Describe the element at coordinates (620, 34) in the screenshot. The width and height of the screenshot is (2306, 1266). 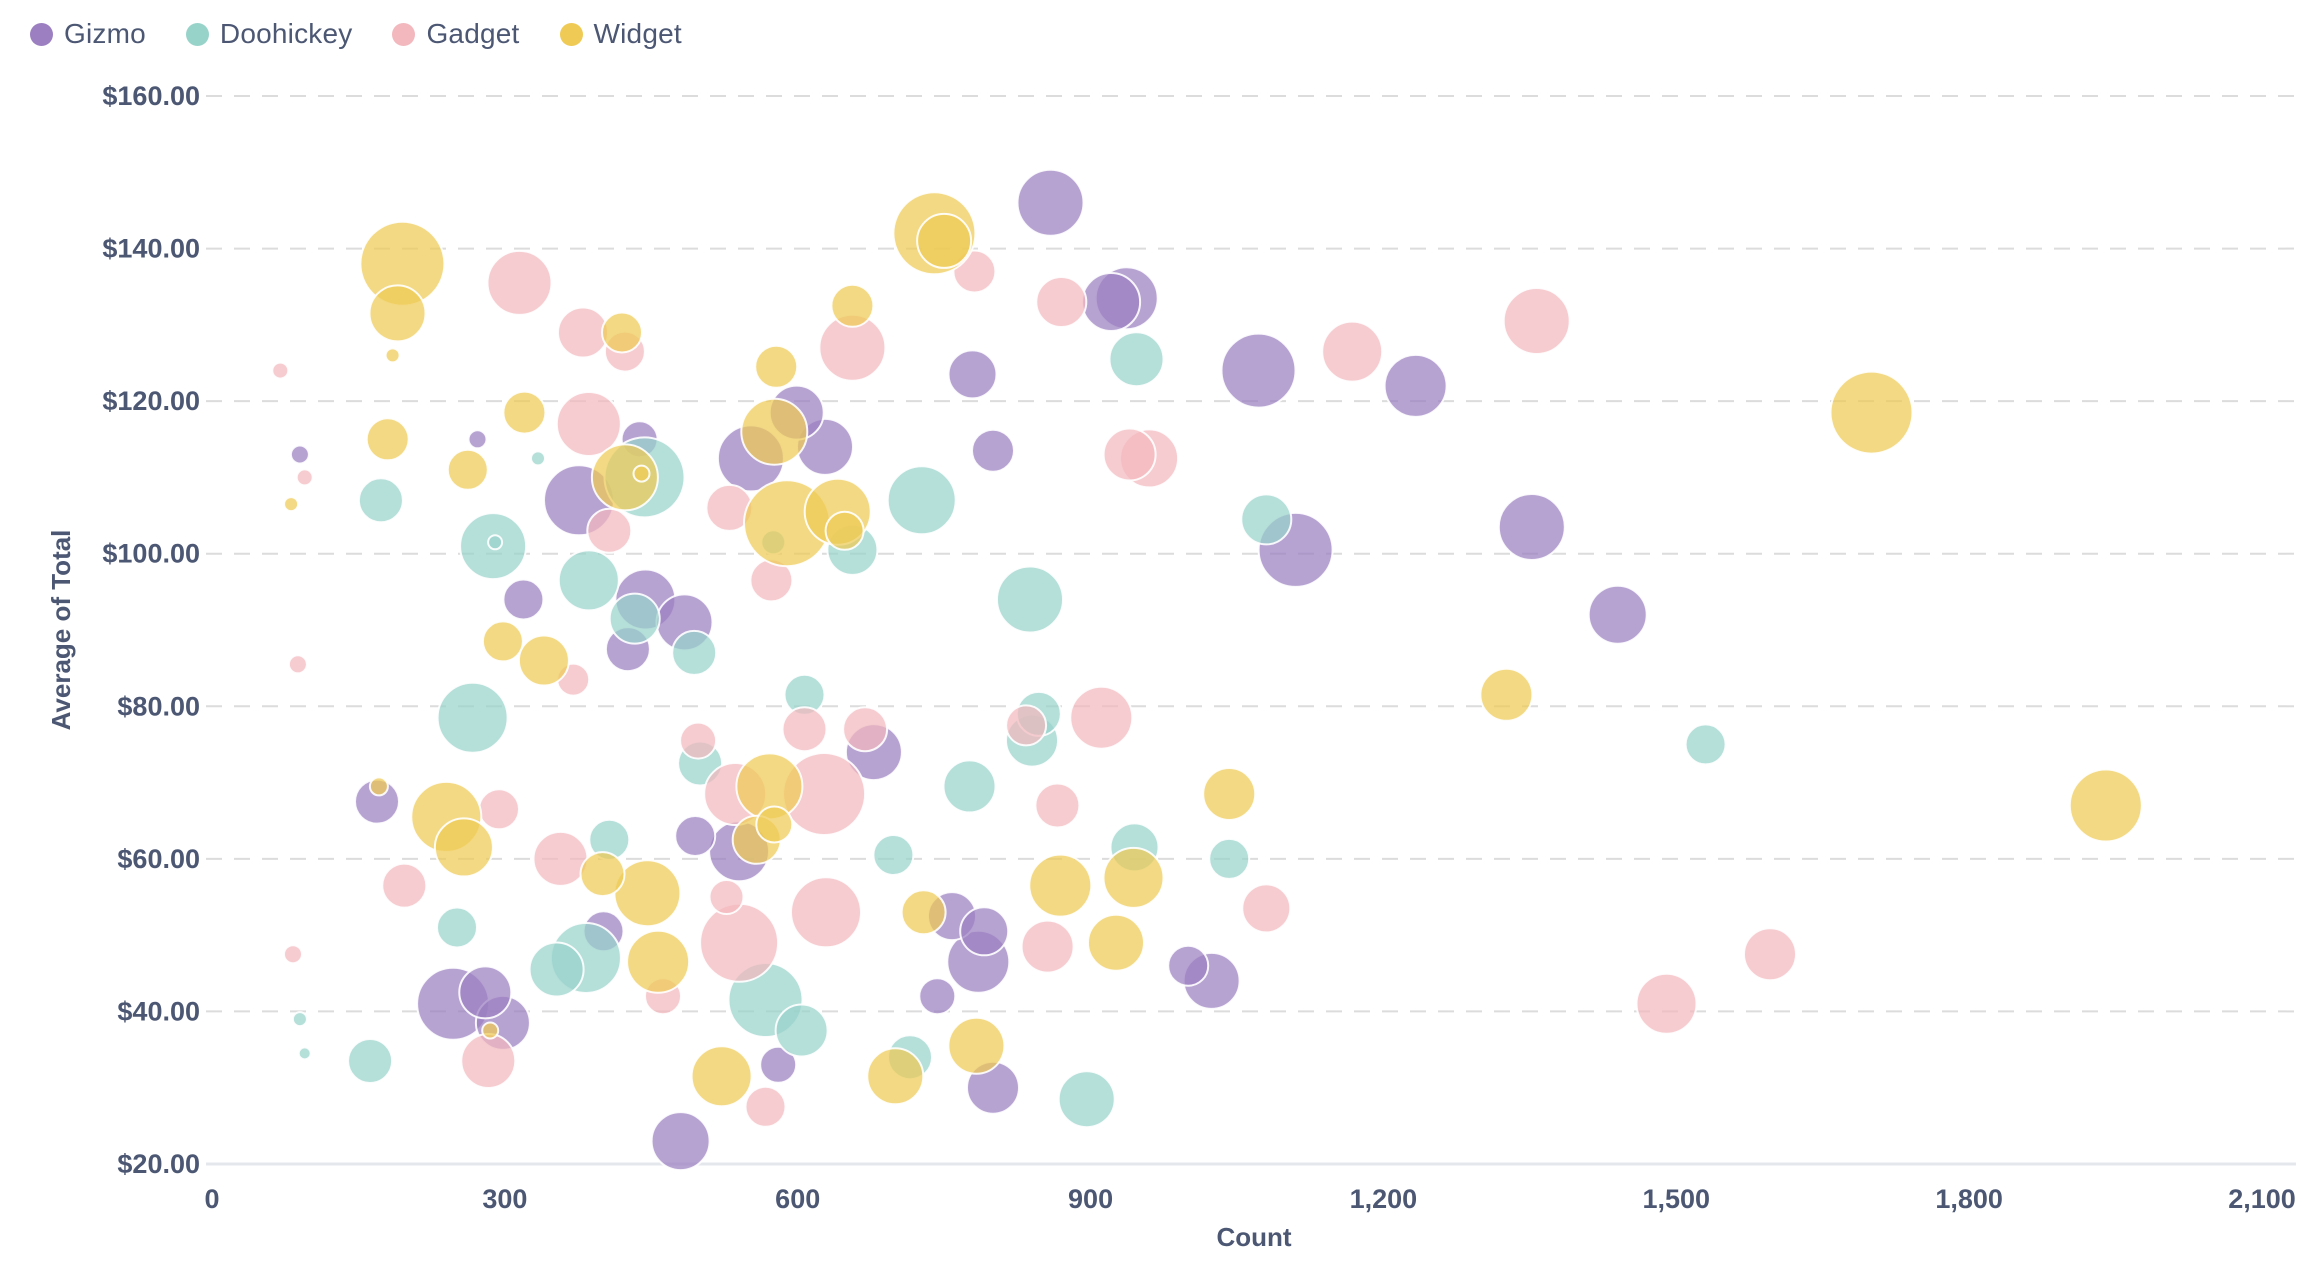
I see `legend-item-widget: Widget` at that location.